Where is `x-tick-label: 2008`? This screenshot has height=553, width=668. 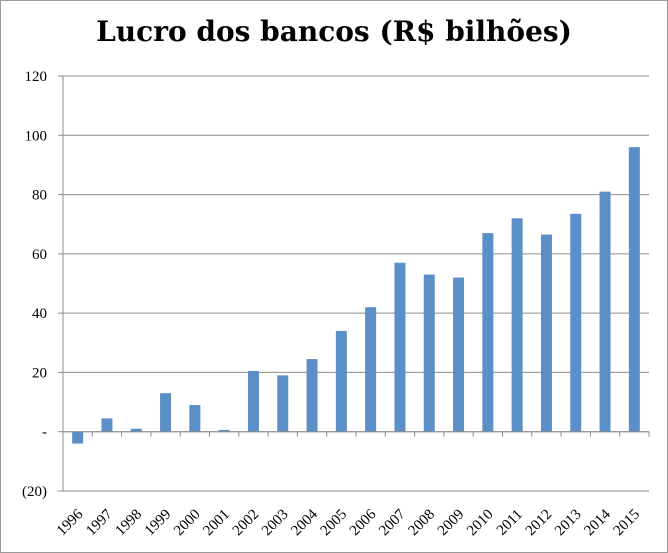
x-tick-label: 2008 is located at coordinates (422, 523).